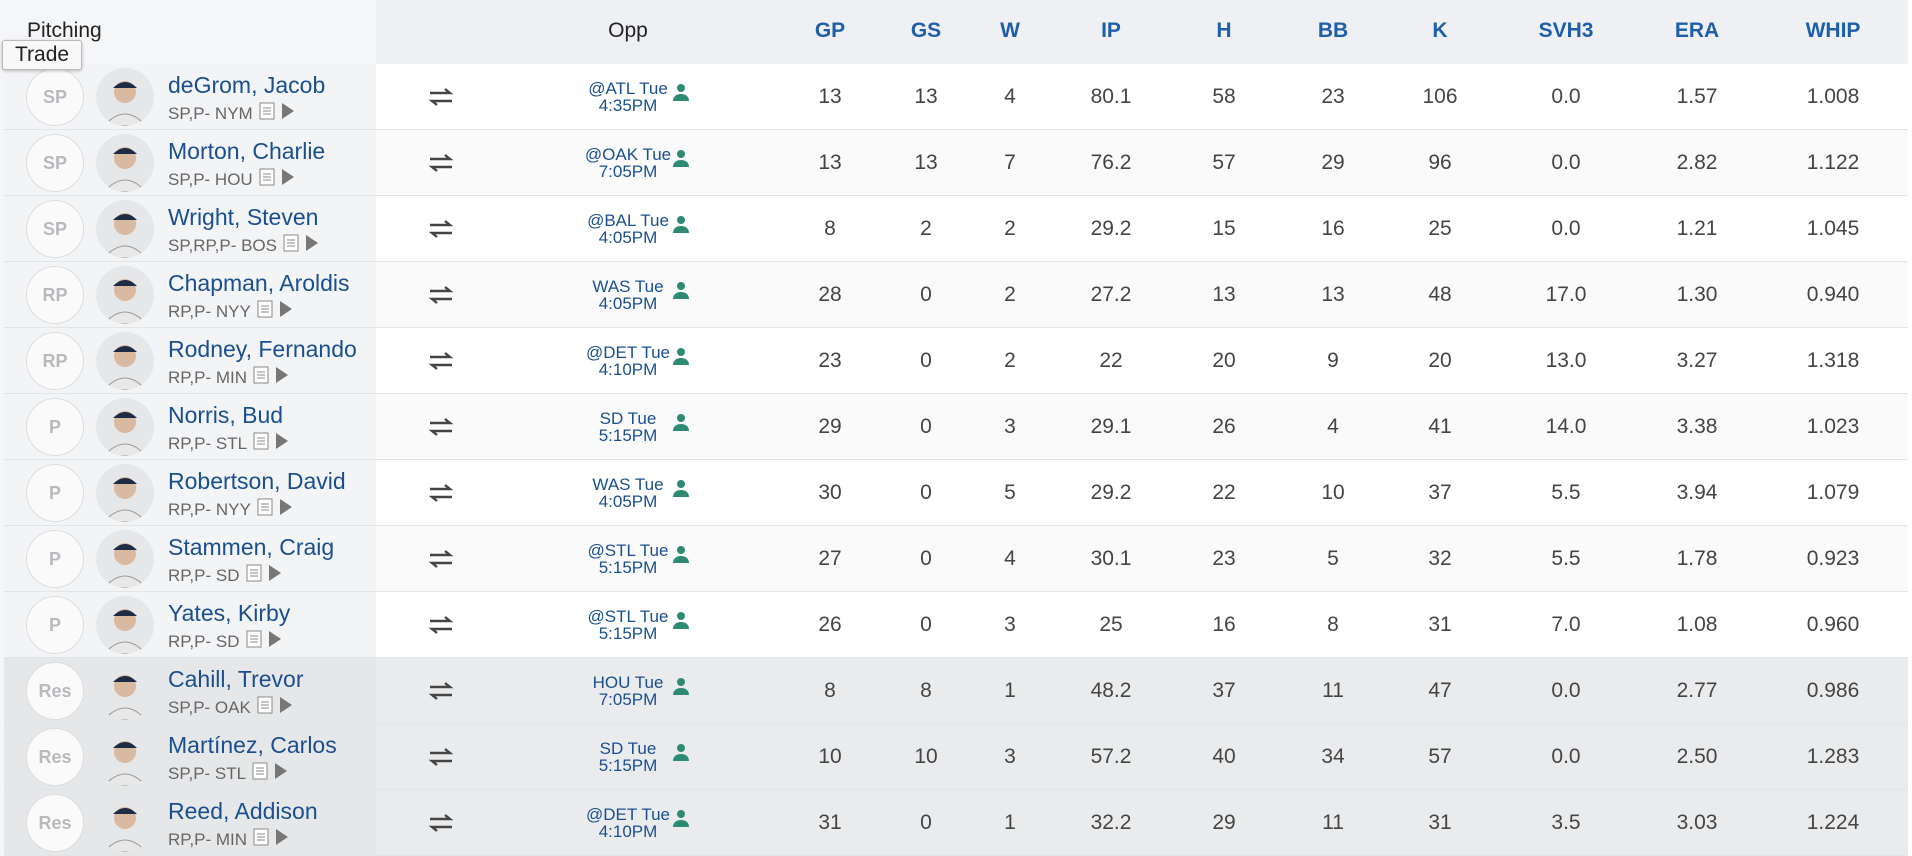  Describe the element at coordinates (1333, 30) in the screenshot. I see `column-header: BB` at that location.